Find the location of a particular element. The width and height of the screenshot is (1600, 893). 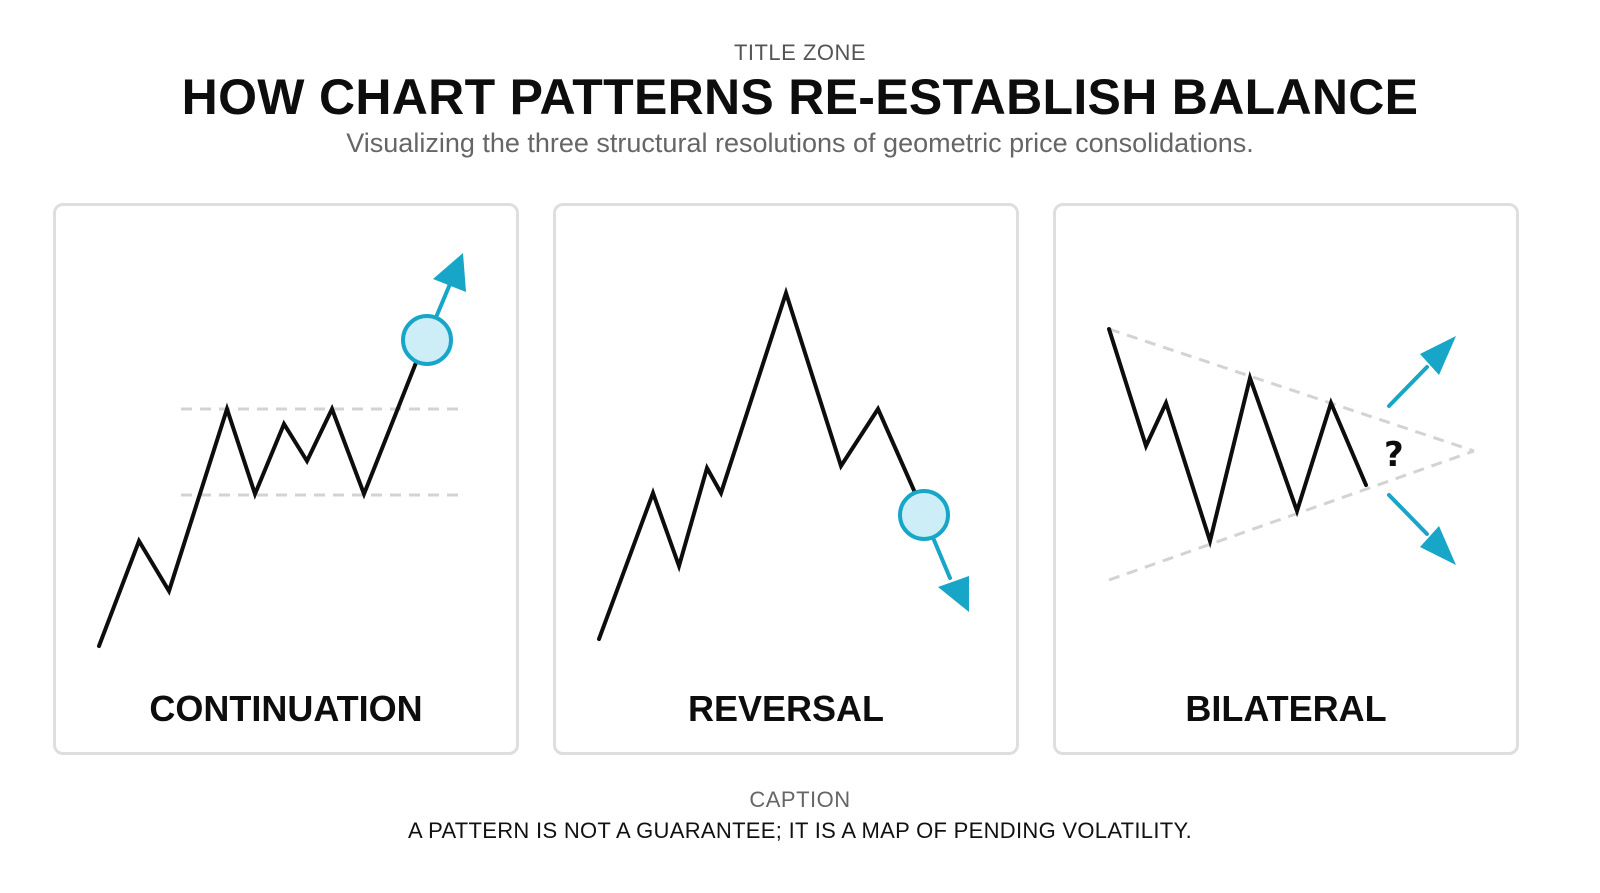

continuation-label: CONTINUATION is located at coordinates (286, 708).